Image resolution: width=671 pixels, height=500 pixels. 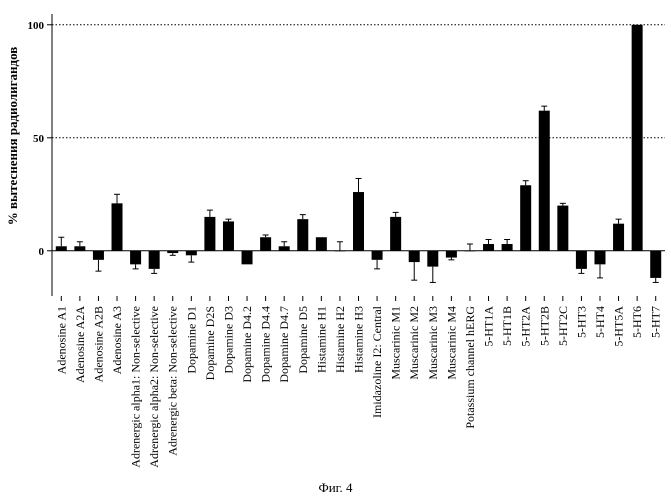 I want to click on x-tick-label: Adrenergic alpha2: Non-selective, so click(x=154, y=387).